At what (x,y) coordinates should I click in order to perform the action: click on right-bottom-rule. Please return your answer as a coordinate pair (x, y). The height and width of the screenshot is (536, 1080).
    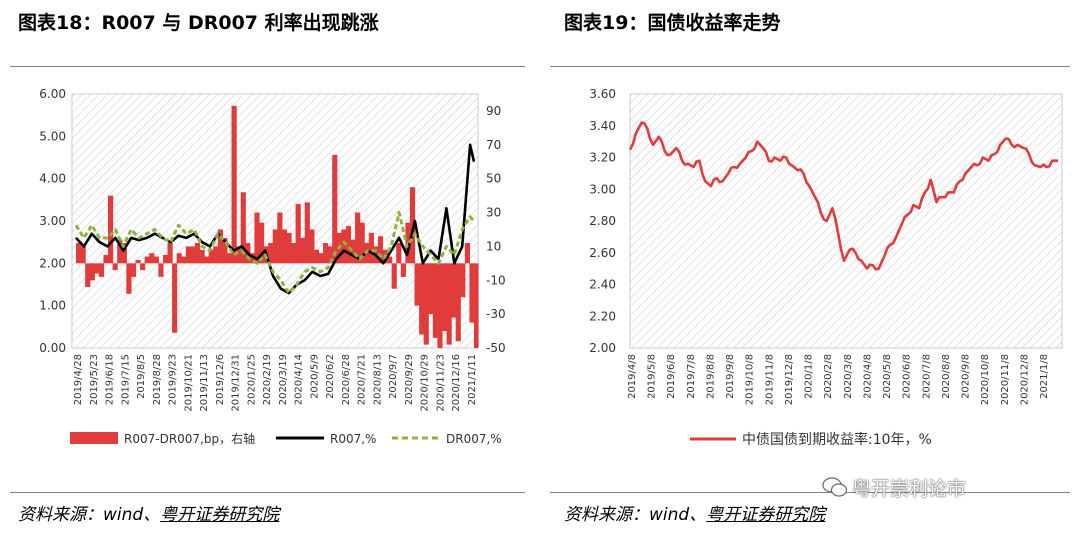
    Looking at the image, I should click on (810, 492).